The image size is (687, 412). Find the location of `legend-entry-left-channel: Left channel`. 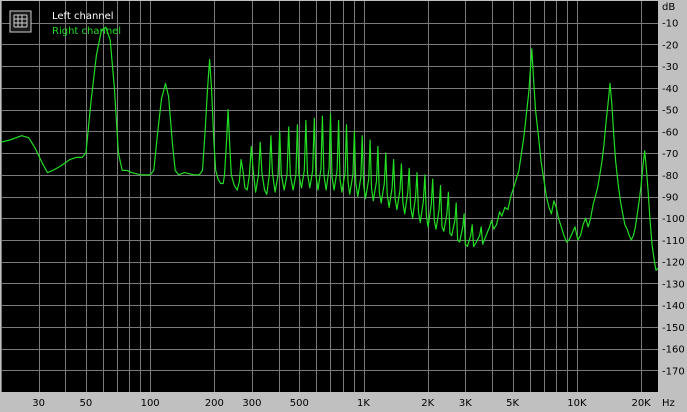

legend-entry-left-channel: Left channel is located at coordinates (83, 16).